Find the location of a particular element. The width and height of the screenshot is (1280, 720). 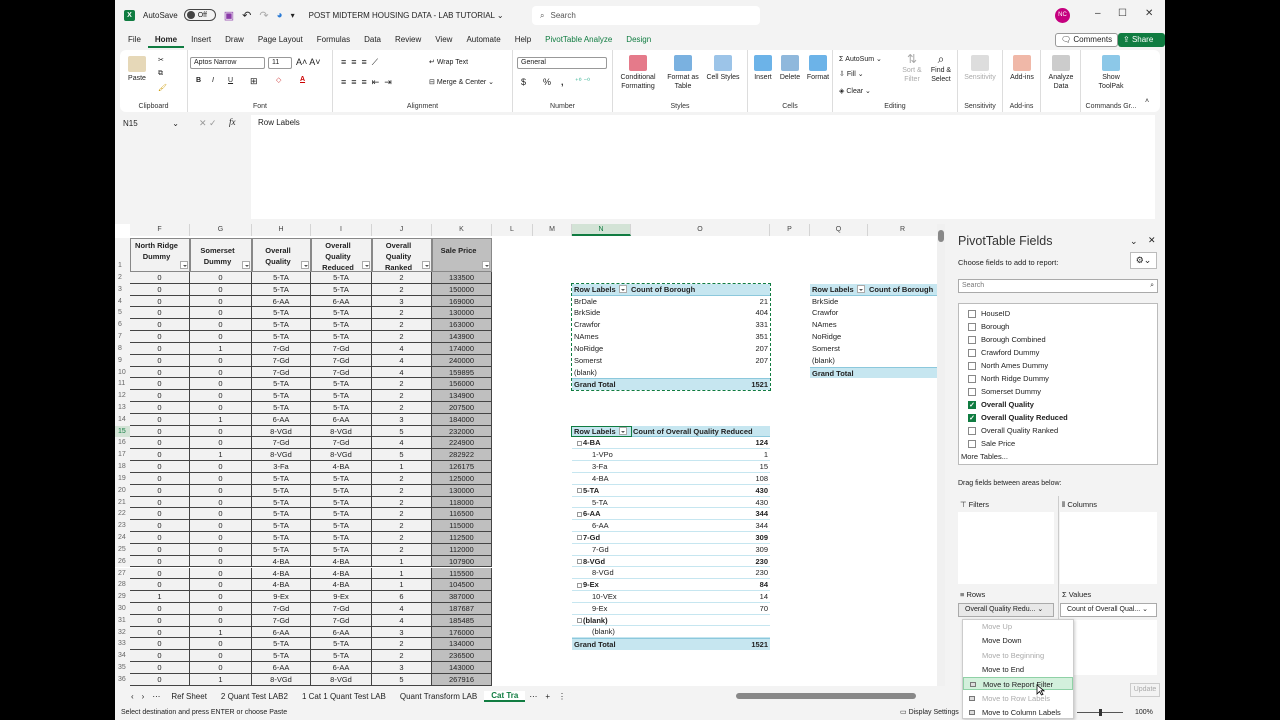

vertical-scrollbar is located at coordinates (941, 455).